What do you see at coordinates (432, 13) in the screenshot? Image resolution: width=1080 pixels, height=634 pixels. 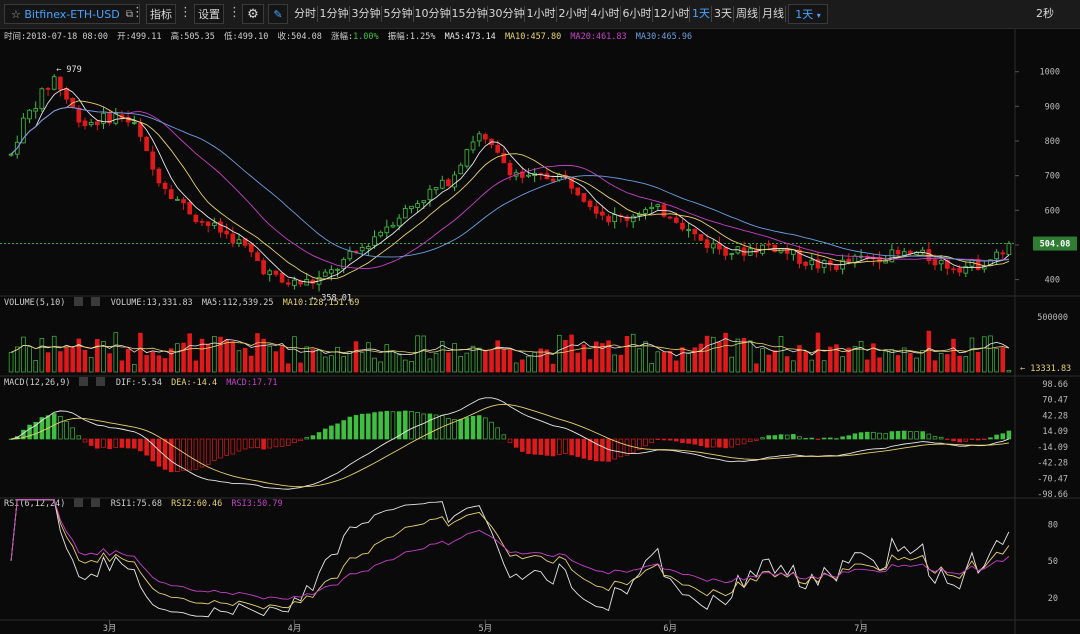 I see `tab-period-4: 10分钟` at bounding box center [432, 13].